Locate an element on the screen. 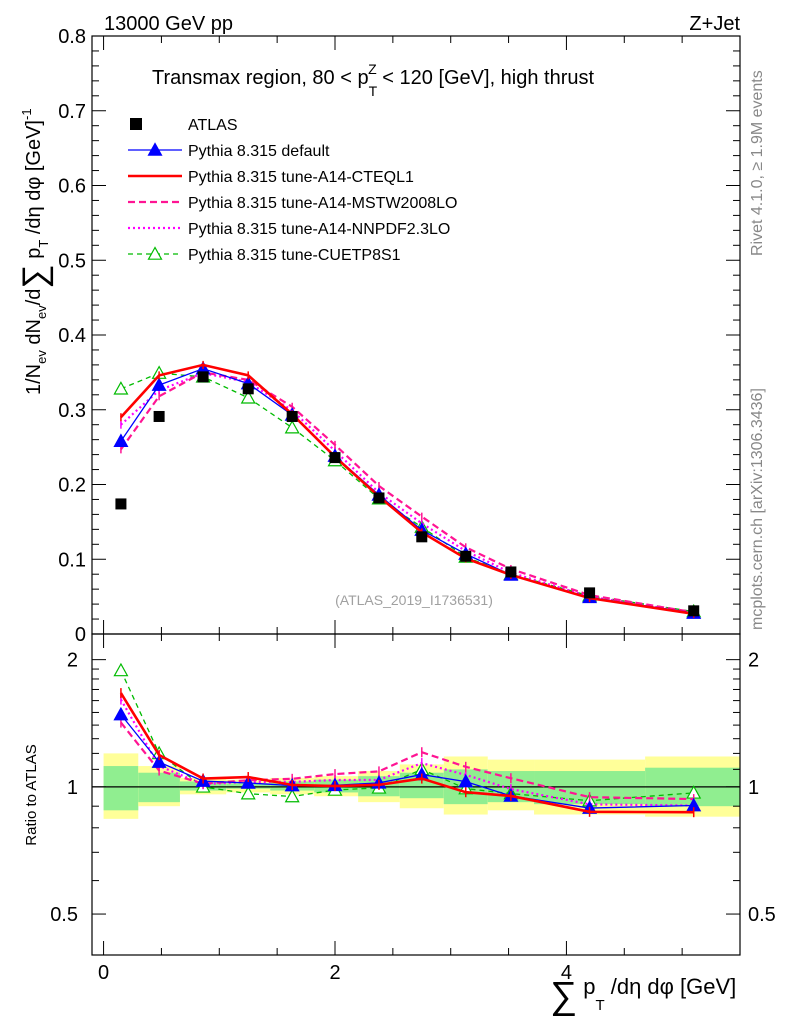  ratio-tick-label-left: 2 is located at coordinates (72, 661).